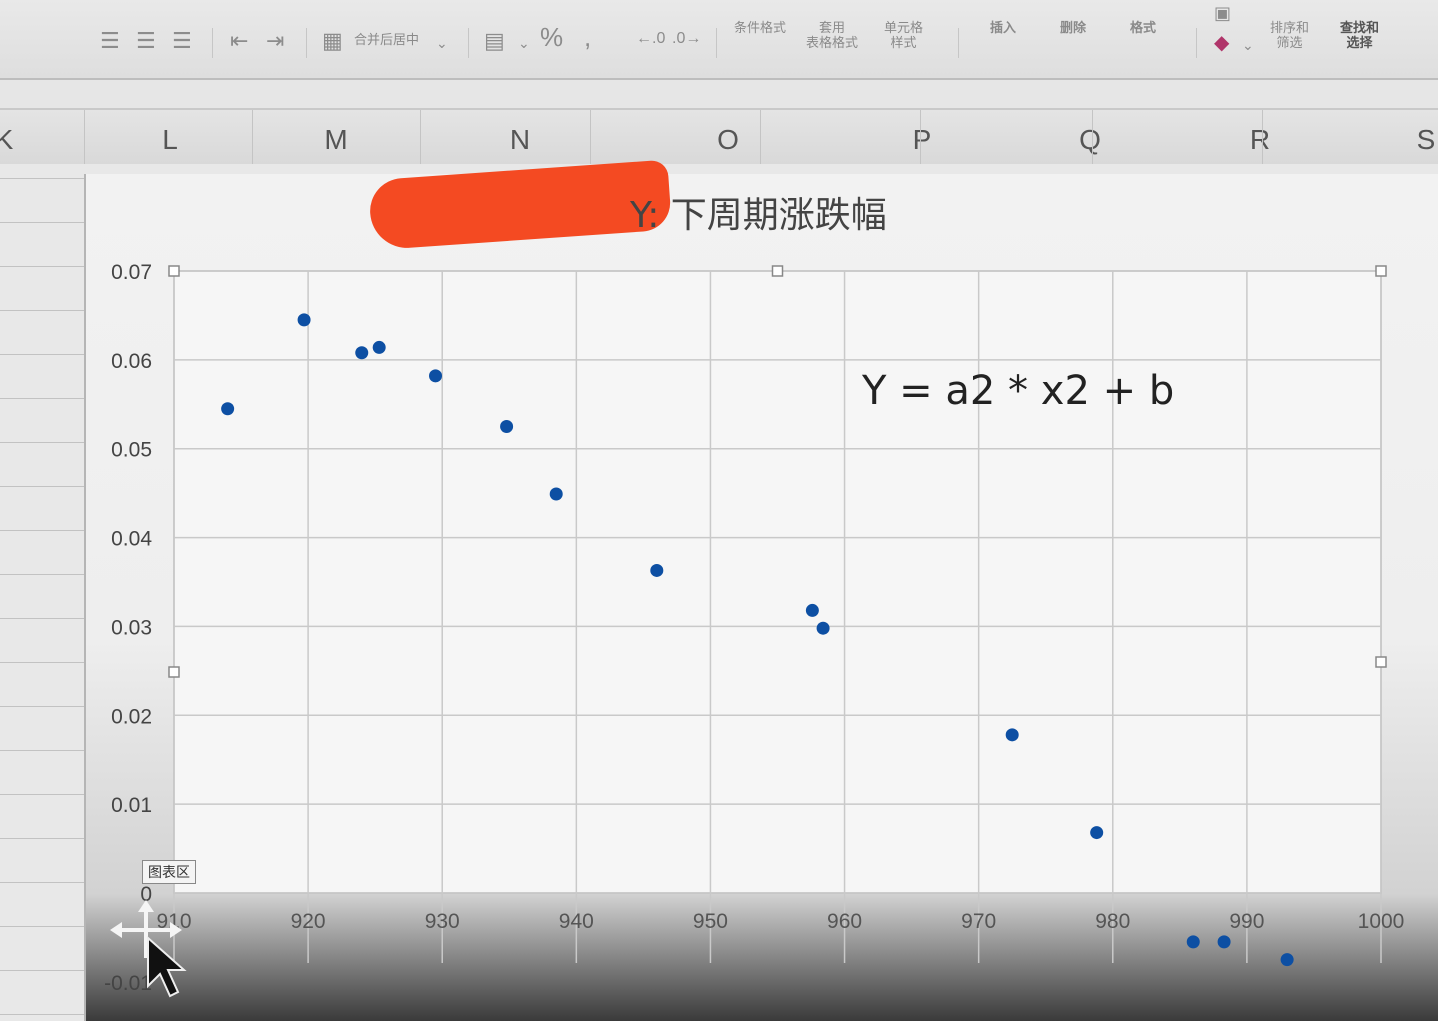 The width and height of the screenshot is (1438, 1021). Describe the element at coordinates (494, 40) in the screenshot. I see `number-format-icon: ▤` at that location.